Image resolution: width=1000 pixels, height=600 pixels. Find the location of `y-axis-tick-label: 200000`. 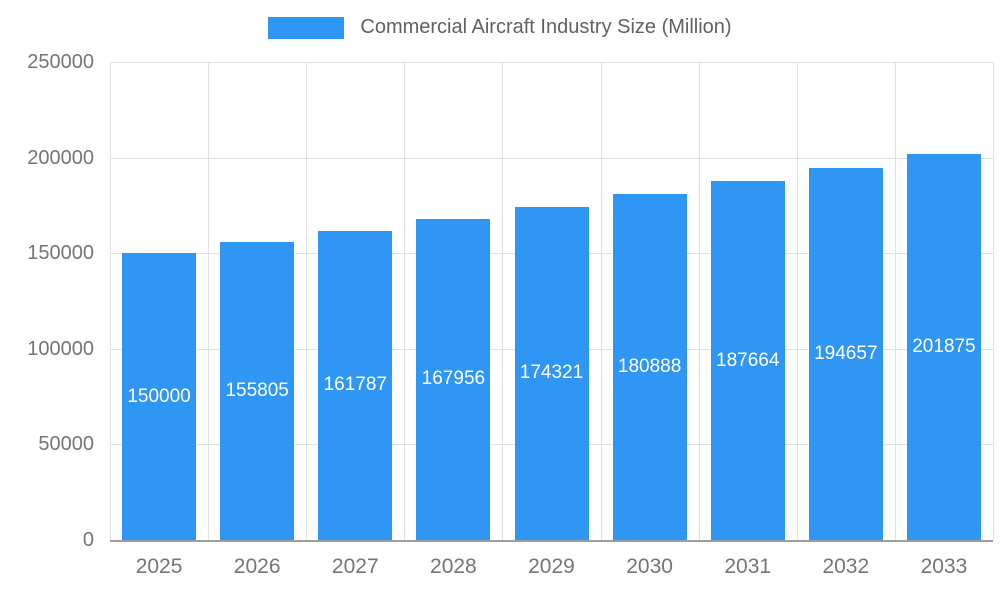

y-axis-tick-label: 200000 is located at coordinates (60, 157).